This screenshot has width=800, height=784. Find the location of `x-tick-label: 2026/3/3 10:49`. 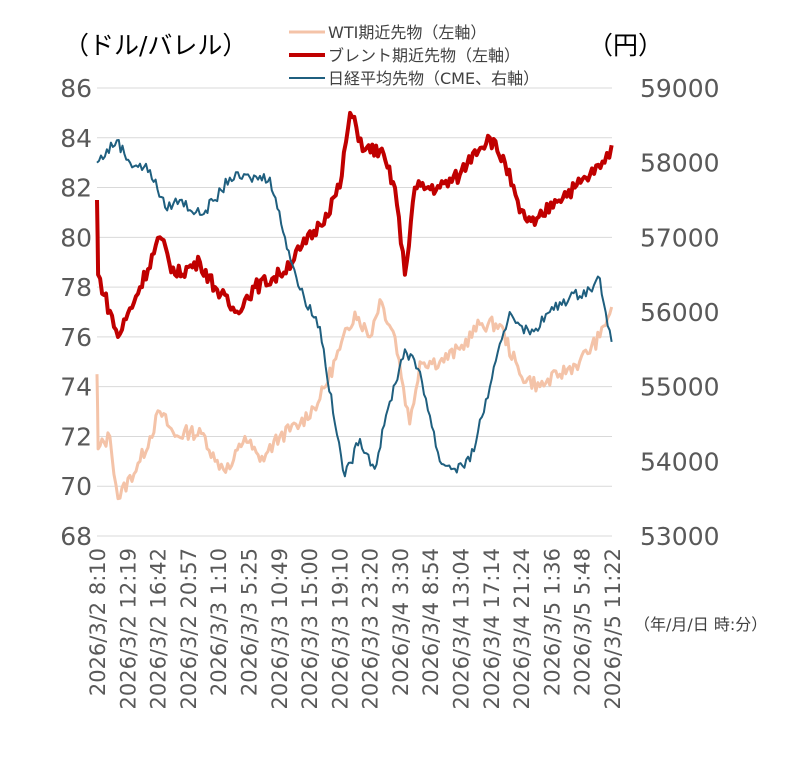

x-tick-label: 2026/3/3 10:49 is located at coordinates (280, 629).